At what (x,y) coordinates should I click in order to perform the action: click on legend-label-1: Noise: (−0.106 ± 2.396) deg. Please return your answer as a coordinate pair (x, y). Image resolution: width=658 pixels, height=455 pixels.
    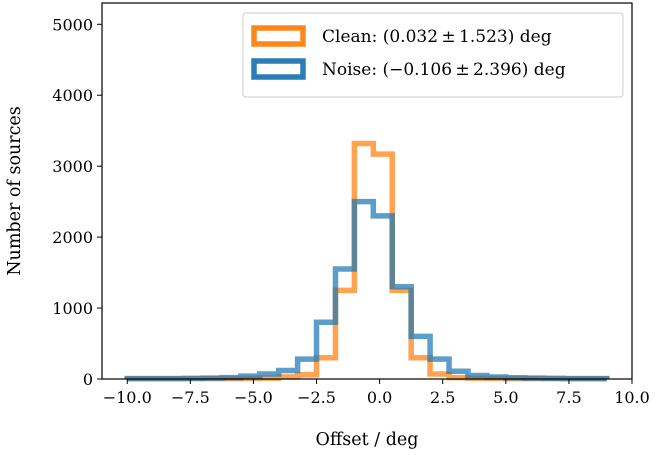
    Looking at the image, I should click on (444, 70).